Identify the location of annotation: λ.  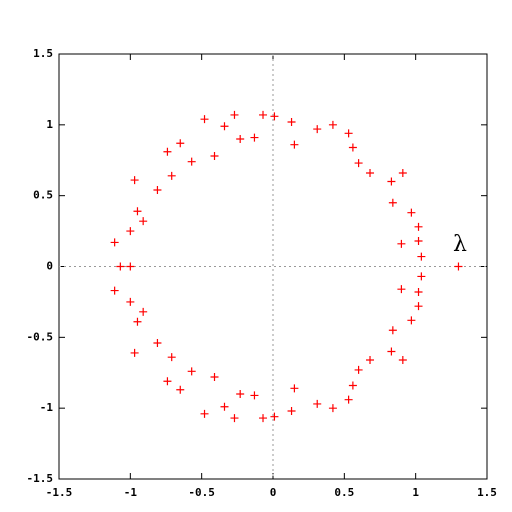
(460, 244).